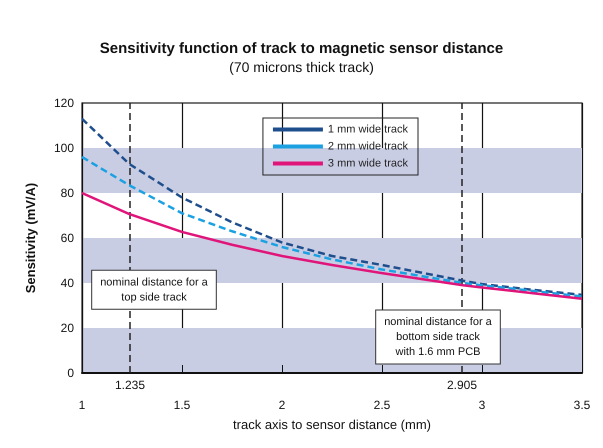 This screenshot has height=448, width=603. What do you see at coordinates (482, 405) in the screenshot?
I see `x-tick-label: 3` at bounding box center [482, 405].